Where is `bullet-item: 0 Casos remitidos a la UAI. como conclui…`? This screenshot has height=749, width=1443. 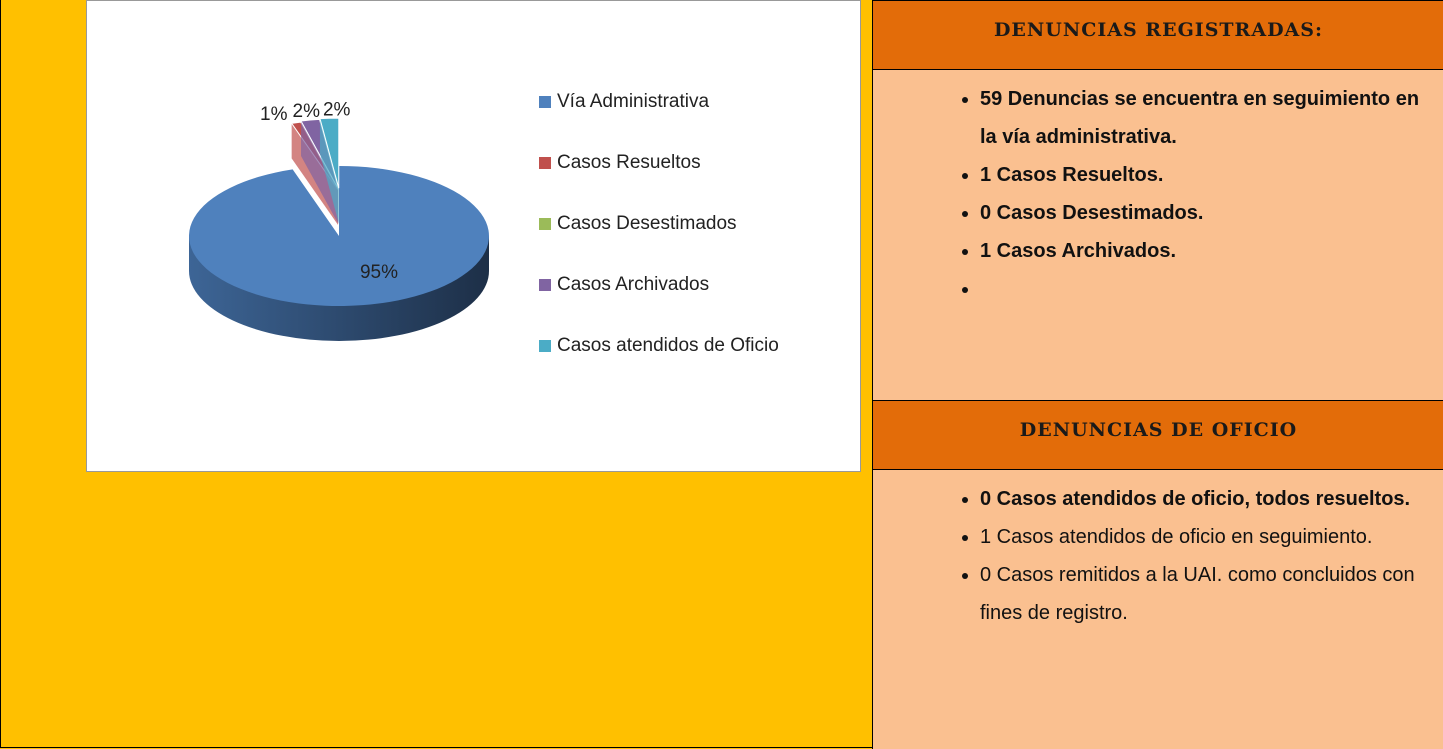 bullet-item: 0 Casos remitidos a la UAI. como conclui… is located at coordinates (1202, 594).